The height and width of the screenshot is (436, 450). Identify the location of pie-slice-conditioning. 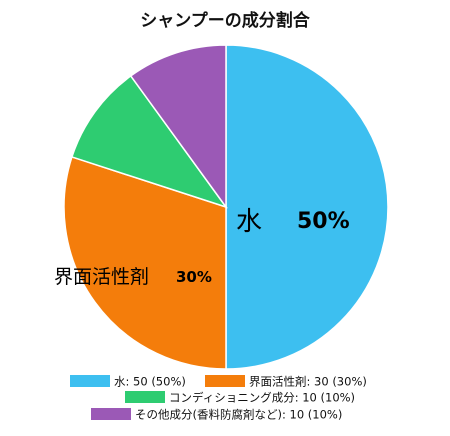
(149, 141).